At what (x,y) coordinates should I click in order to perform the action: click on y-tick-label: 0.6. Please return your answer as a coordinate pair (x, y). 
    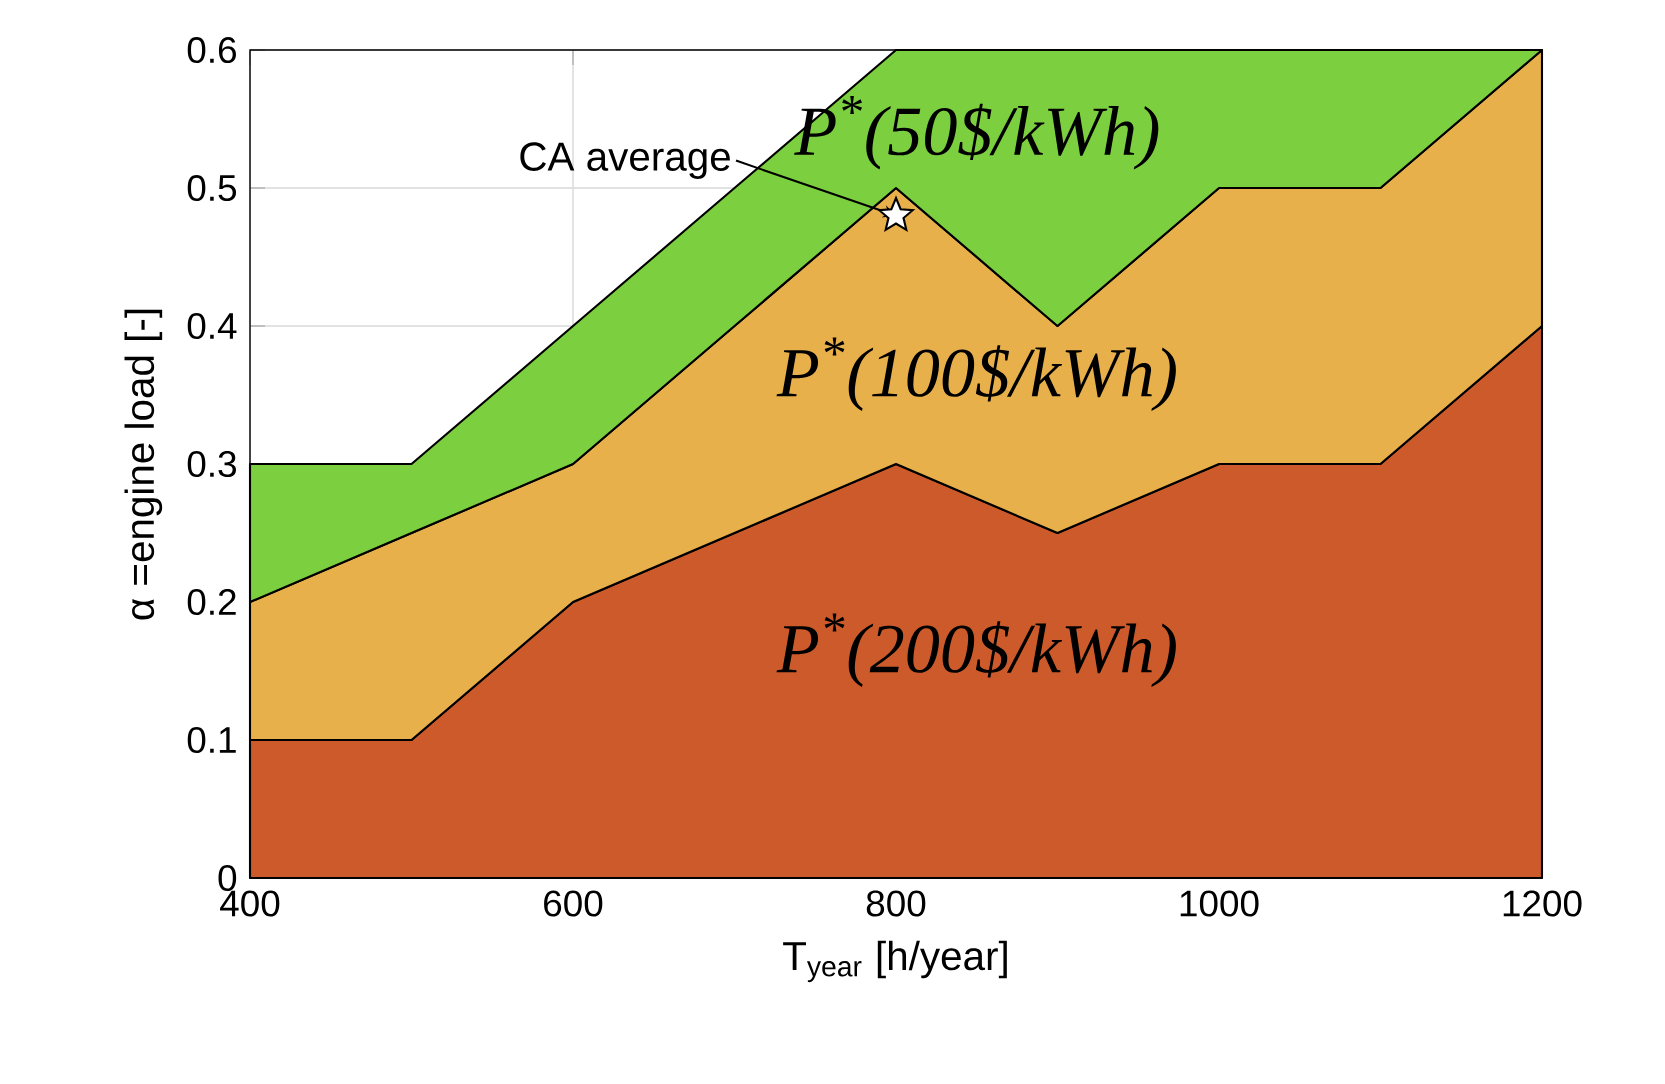
    Looking at the image, I should click on (211, 50).